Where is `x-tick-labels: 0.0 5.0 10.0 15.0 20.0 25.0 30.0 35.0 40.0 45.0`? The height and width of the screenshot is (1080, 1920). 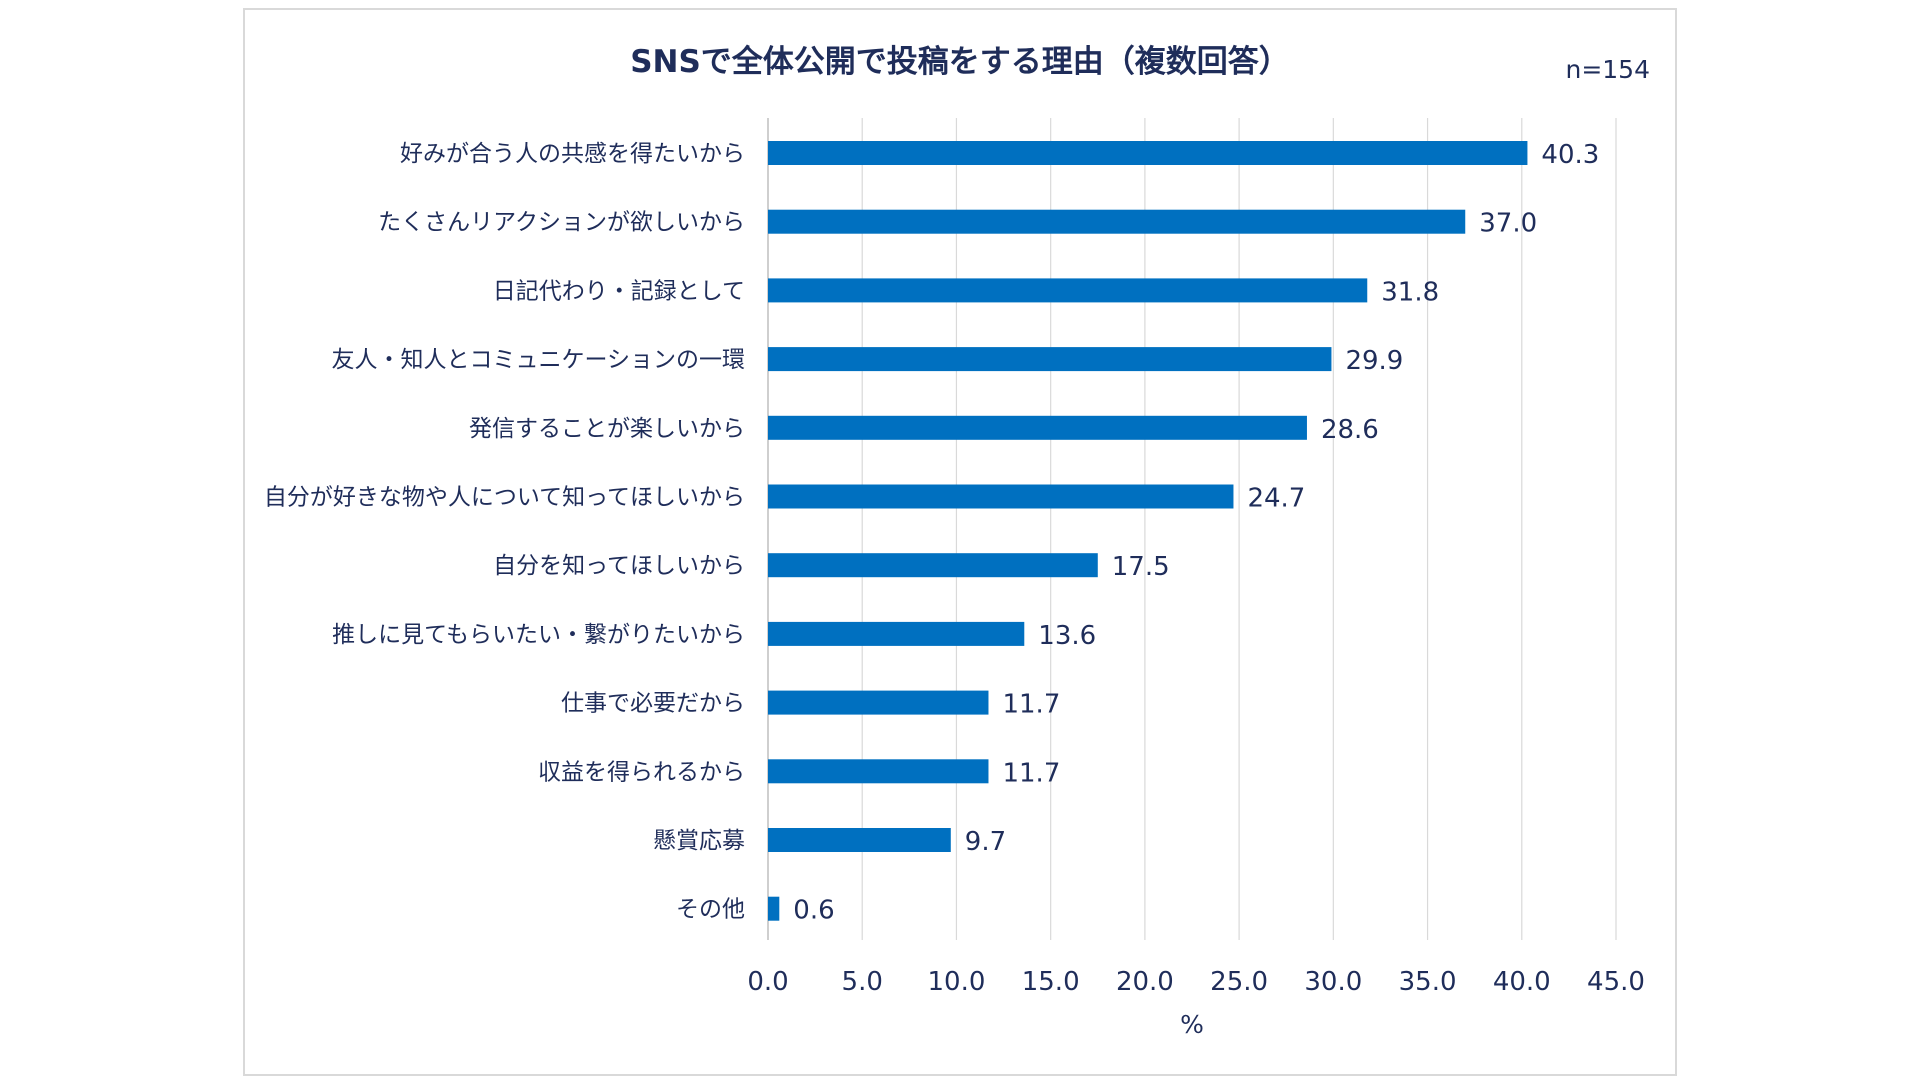 x-tick-labels: 0.0 5.0 10.0 15.0 20.0 25.0 30.0 35.0 40.0 45.0 is located at coordinates (1196, 982).